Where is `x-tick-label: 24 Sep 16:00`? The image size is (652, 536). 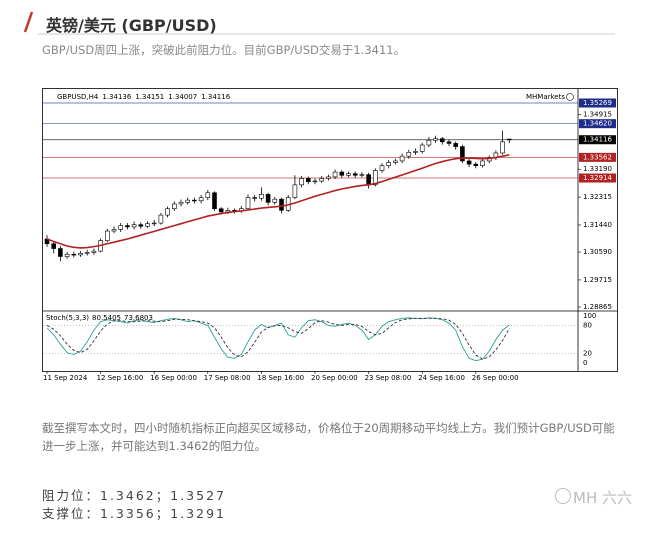
x-tick-label: 24 Sep 16:00 is located at coordinates (441, 378).